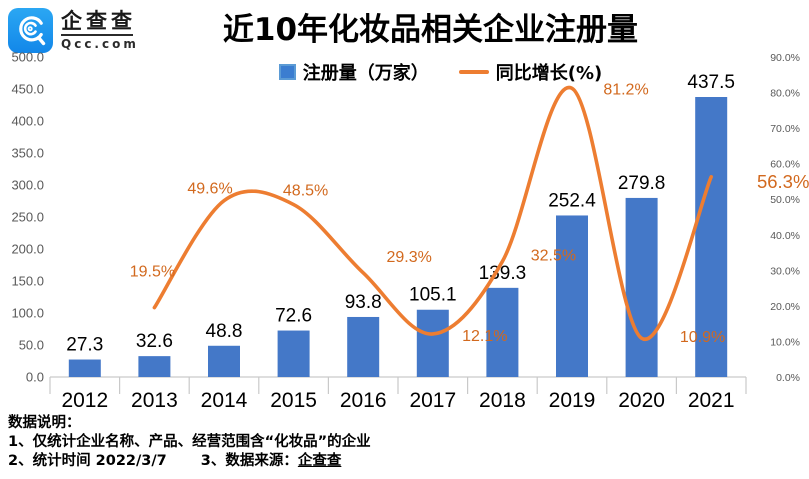 This screenshot has height=479, width=809. Describe the element at coordinates (785, 165) in the screenshot. I see `right-axis-tick-label: 60.0%` at that location.